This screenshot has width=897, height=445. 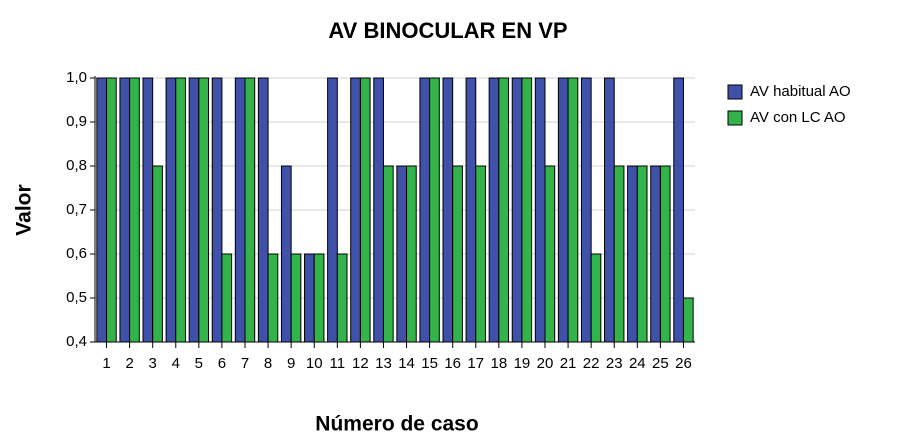 What do you see at coordinates (76, 209) in the screenshot?
I see `y-tick-label: 0,7` at bounding box center [76, 209].